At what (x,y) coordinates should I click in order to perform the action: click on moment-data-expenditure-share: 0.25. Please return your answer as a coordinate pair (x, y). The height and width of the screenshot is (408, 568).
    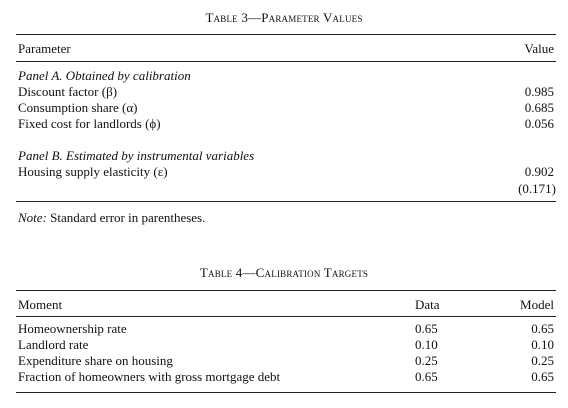
    Looking at the image, I should click on (426, 360).